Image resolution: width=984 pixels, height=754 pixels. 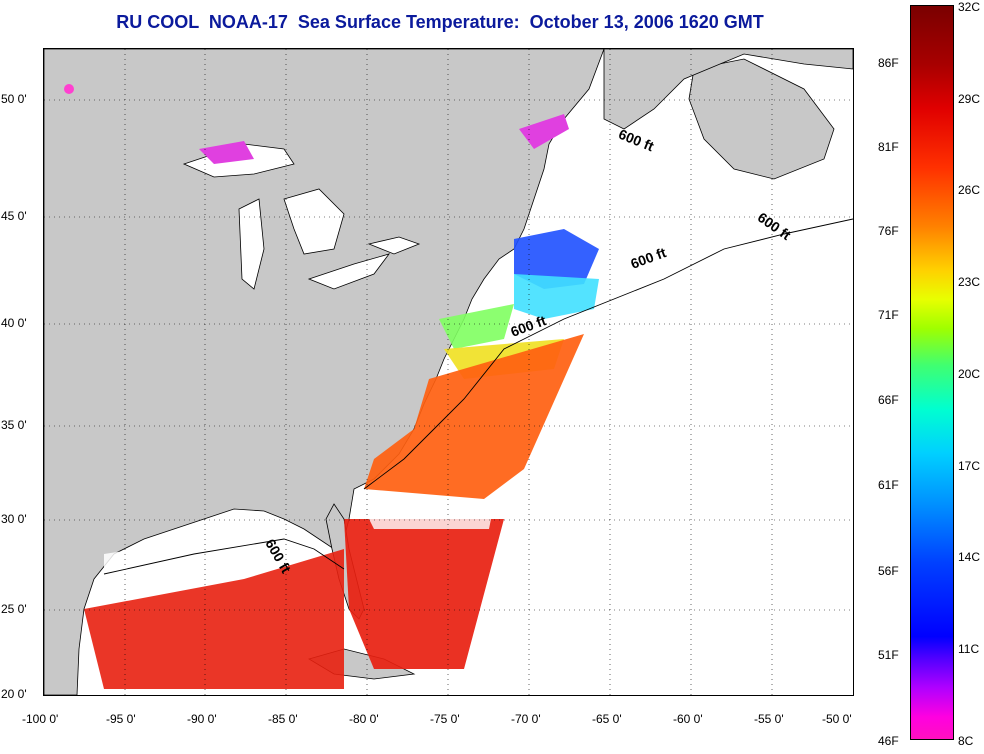 What do you see at coordinates (364, 719) in the screenshot?
I see `lon-tick: -80 0'` at bounding box center [364, 719].